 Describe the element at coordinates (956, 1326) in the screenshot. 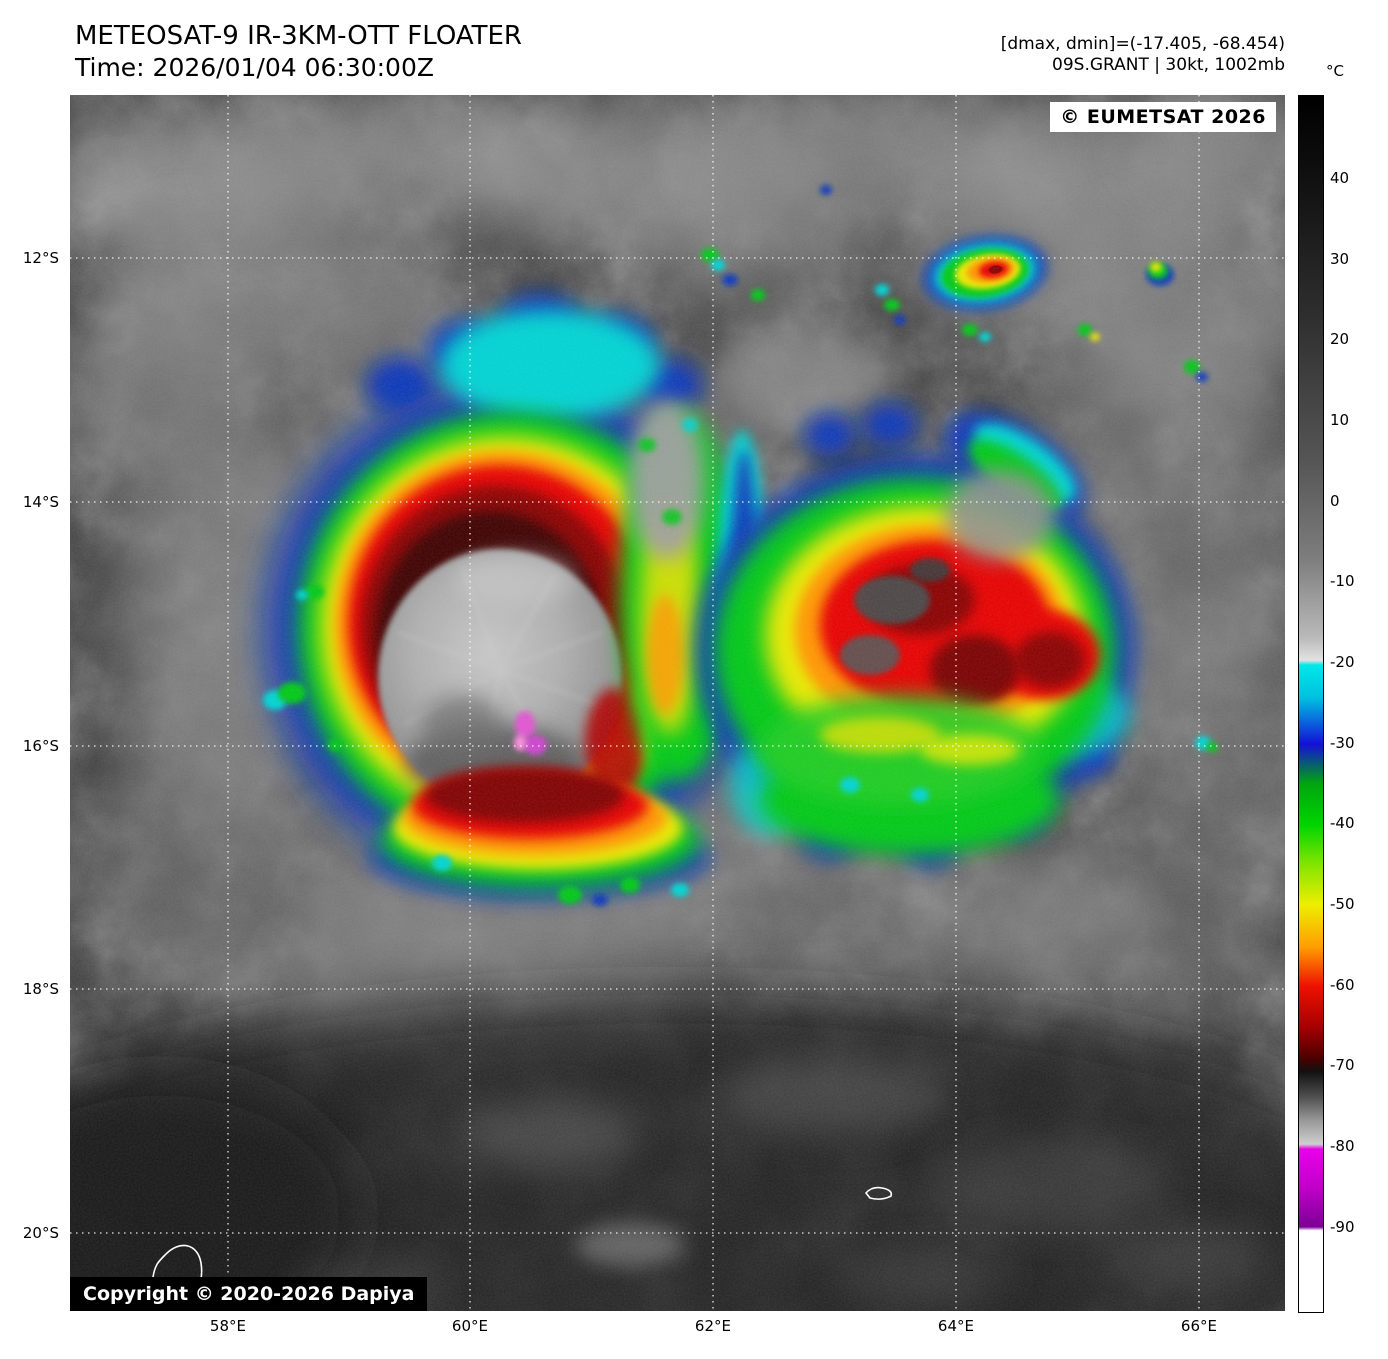

I see `lon-label: 64°E` at that location.